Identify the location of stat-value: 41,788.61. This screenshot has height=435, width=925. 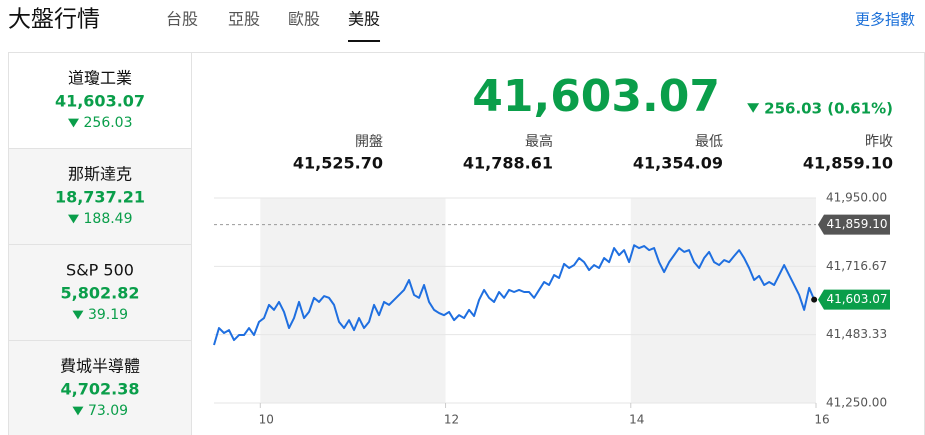
(508, 163).